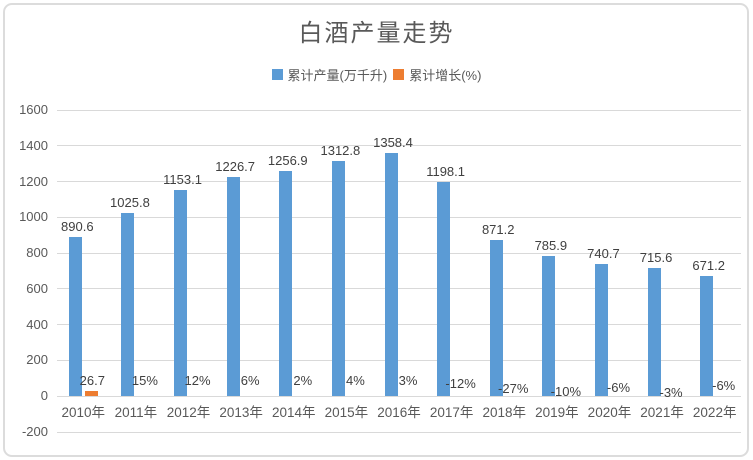 This screenshot has height=460, width=753. Describe the element at coordinates (37, 288) in the screenshot. I see `y-tick-label: 600` at that location.